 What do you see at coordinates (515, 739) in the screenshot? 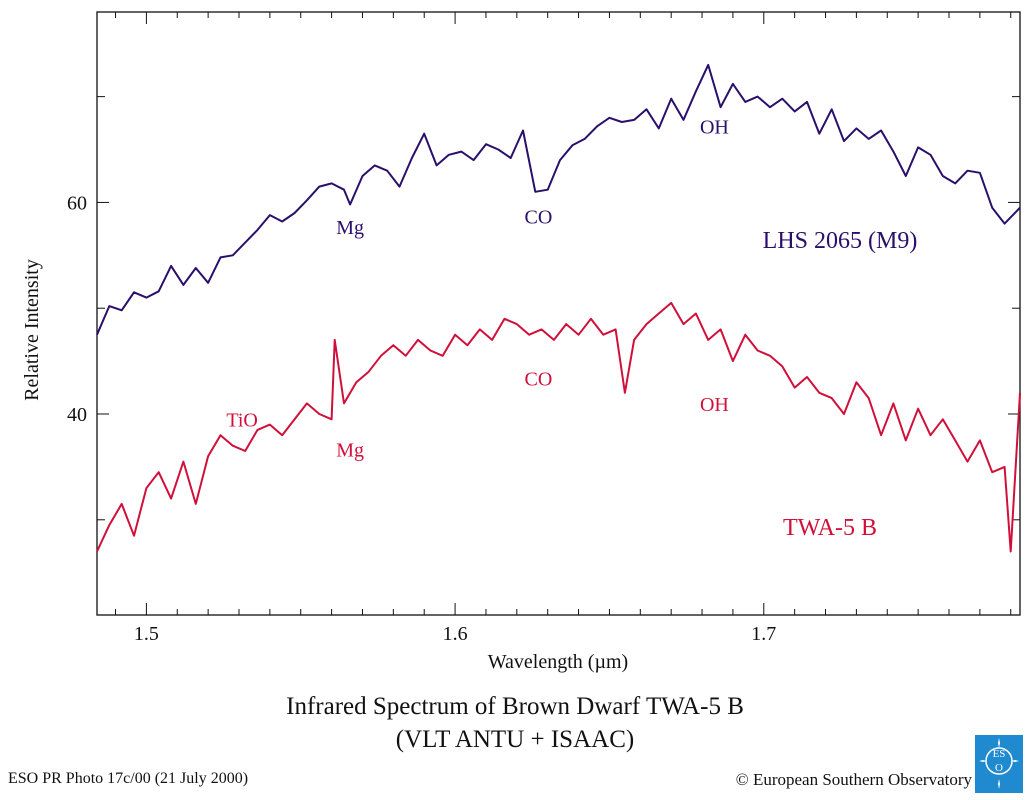
I see `chart-subtitle: (VLT ANTU + ISAAC)` at bounding box center [515, 739].